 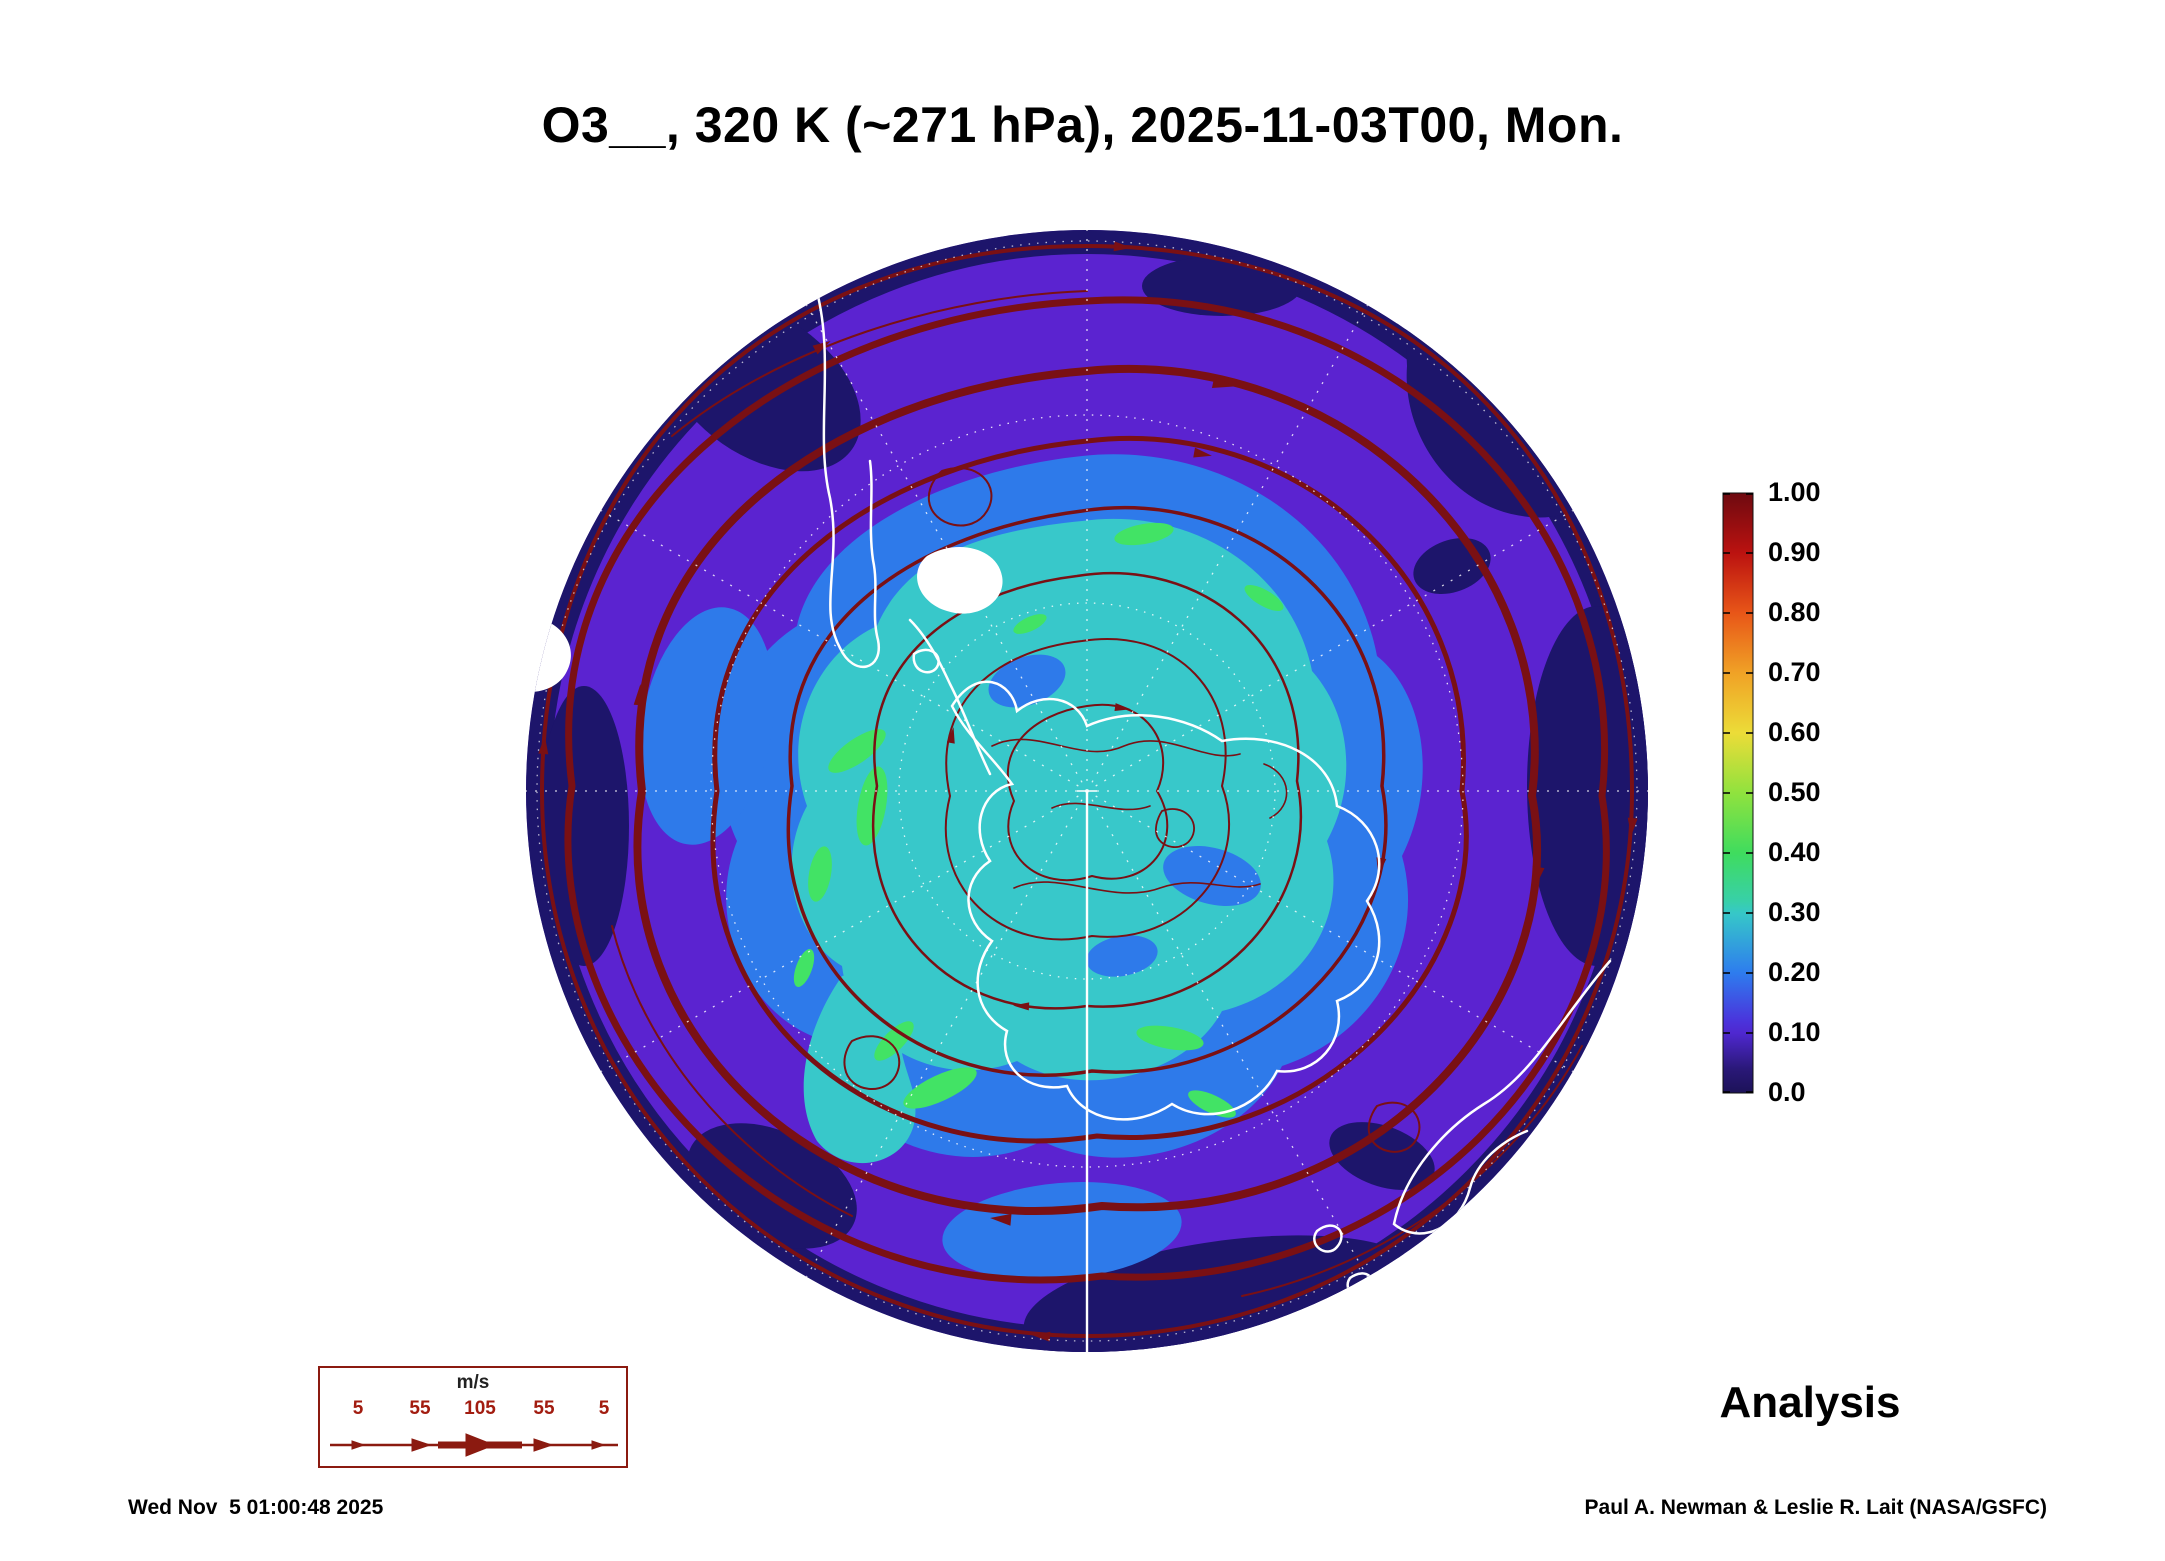 I want to click on wind-speed-legend: m/s 5 55 105 55 5, so click(x=473, y=1417).